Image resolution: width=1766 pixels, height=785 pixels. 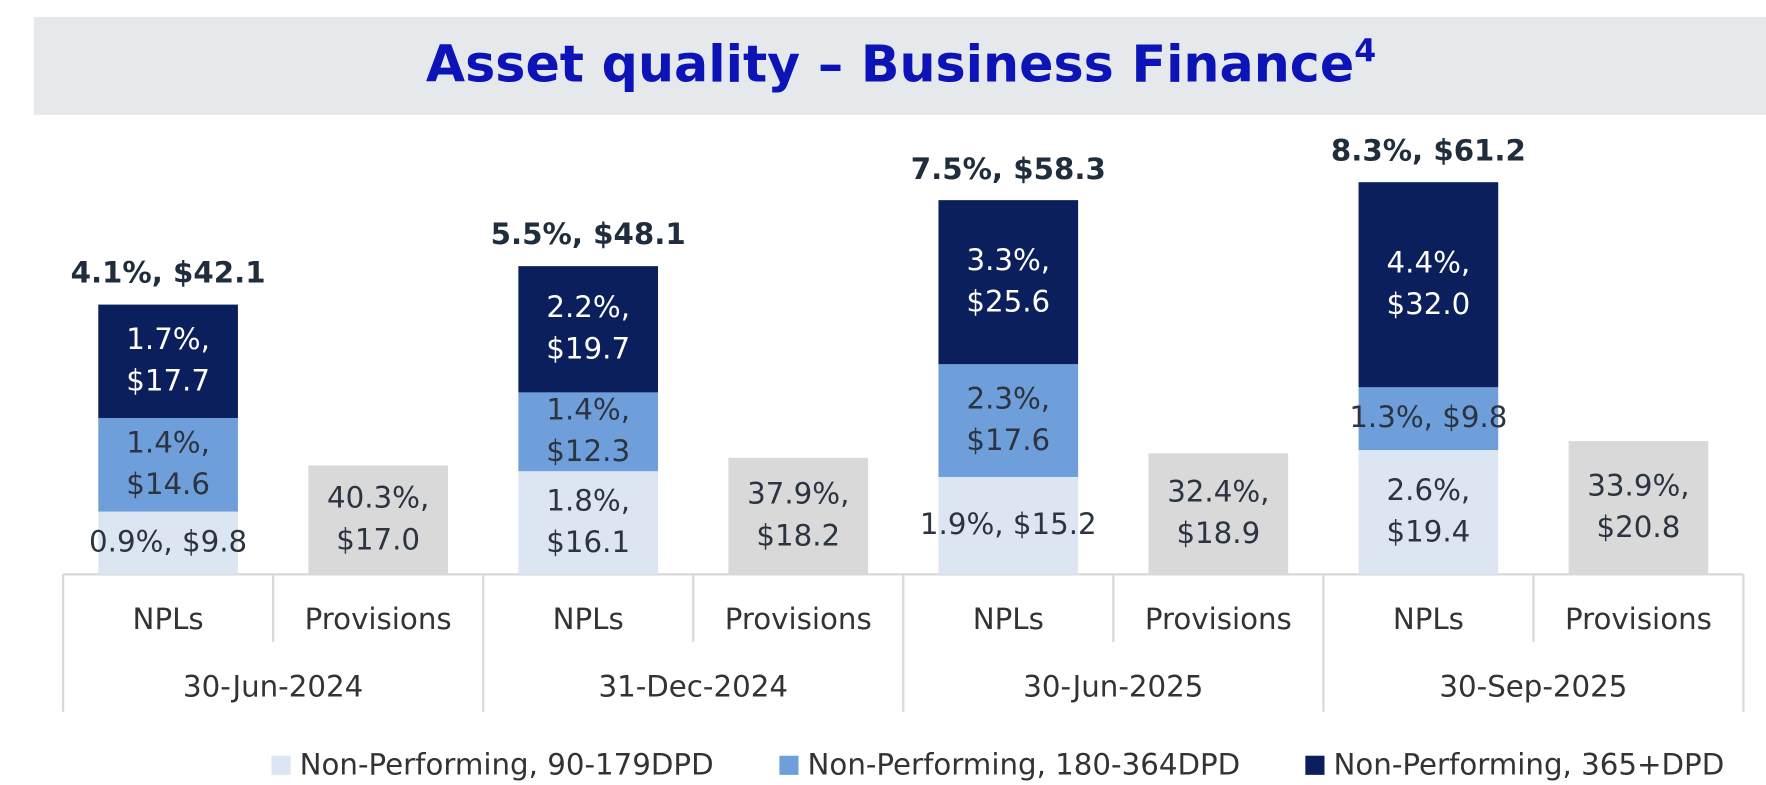 I want to click on segment-label: $17.7, so click(x=168, y=381).